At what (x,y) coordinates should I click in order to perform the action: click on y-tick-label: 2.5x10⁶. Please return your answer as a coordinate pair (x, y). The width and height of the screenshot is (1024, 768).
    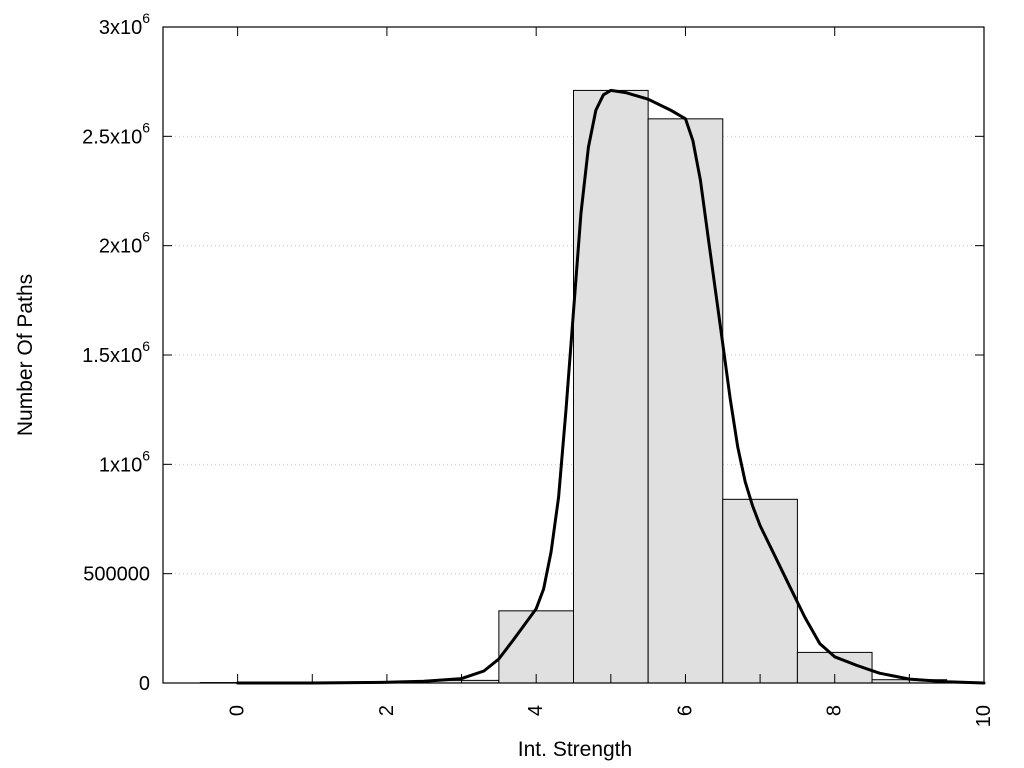
    Looking at the image, I should click on (116, 133).